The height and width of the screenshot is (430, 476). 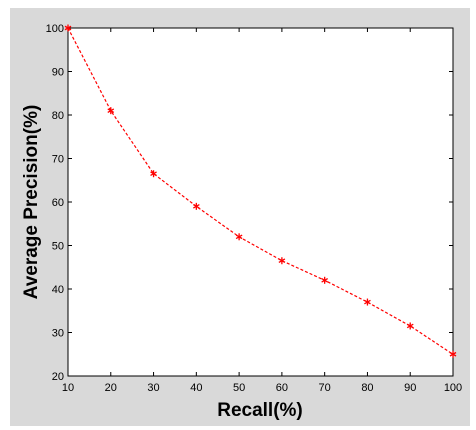 What do you see at coordinates (153, 388) in the screenshot?
I see `x-tick-label: 30` at bounding box center [153, 388].